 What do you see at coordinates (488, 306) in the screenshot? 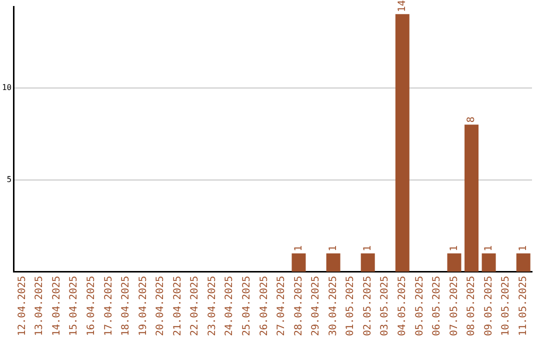
I see `x-tick-label: 09.05.2025` at bounding box center [488, 306].